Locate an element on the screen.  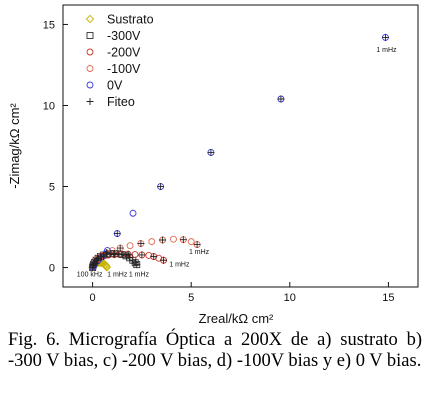
x-axis-label: Zreal/kΩ cm² is located at coordinates (236, 318).